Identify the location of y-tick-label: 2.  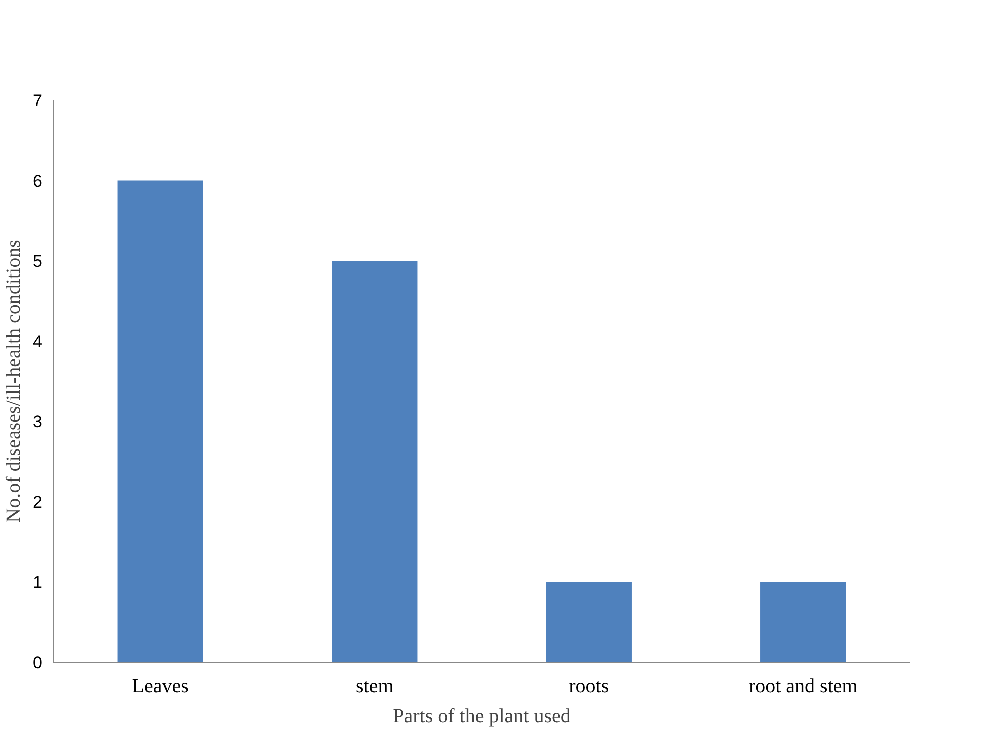
(38, 502).